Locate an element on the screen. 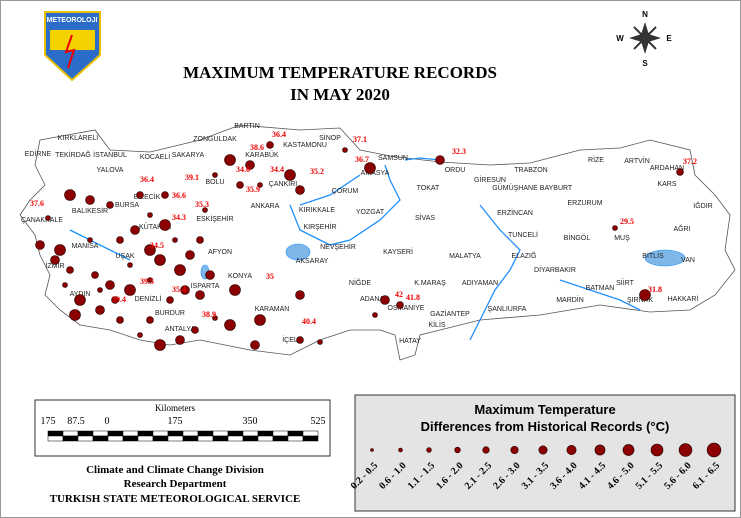 This screenshot has height=518, width=741. record-label: 34.4 is located at coordinates (277, 169).